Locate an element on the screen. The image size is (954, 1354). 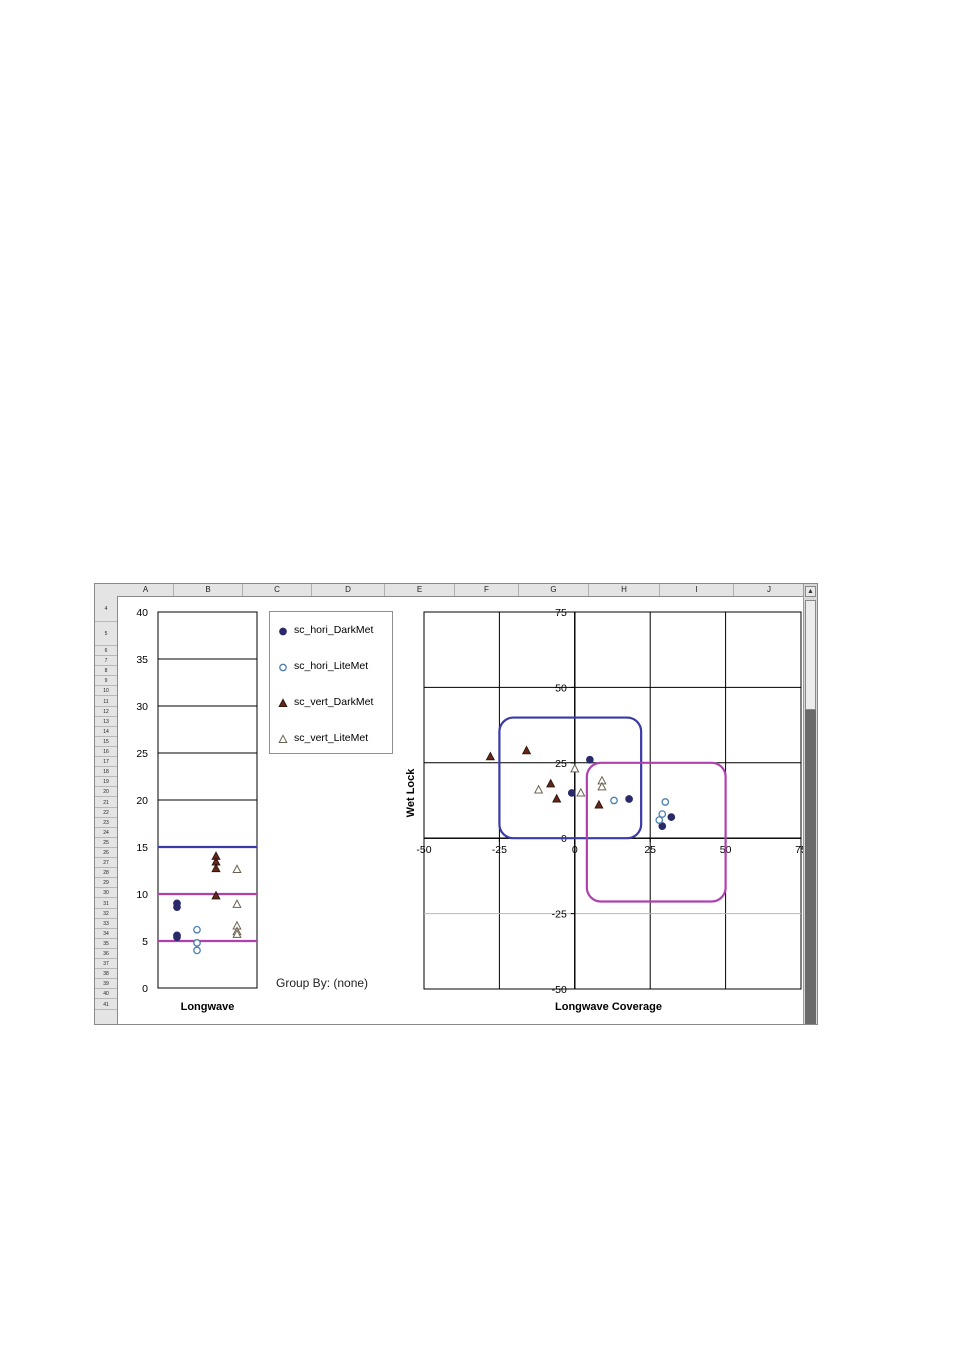
coverage-y-axis-label: Wet Lock is located at coordinates (411, 793).